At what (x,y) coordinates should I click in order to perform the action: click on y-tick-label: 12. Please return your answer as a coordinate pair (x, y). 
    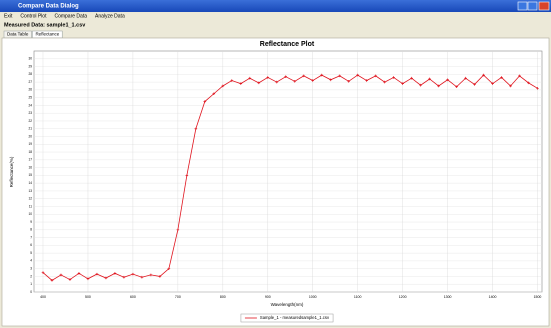
    Looking at the image, I should click on (30, 199).